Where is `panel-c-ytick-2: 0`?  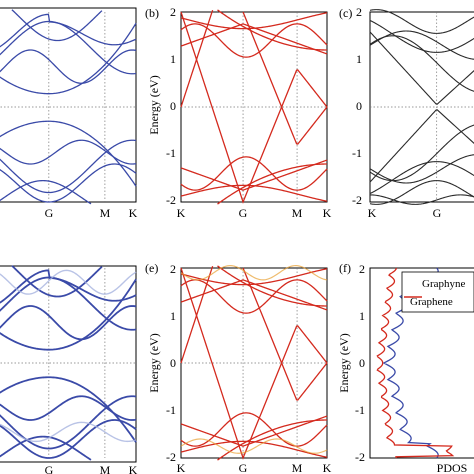
panel-c-ytick-2: 0 is located at coordinates (359, 106).